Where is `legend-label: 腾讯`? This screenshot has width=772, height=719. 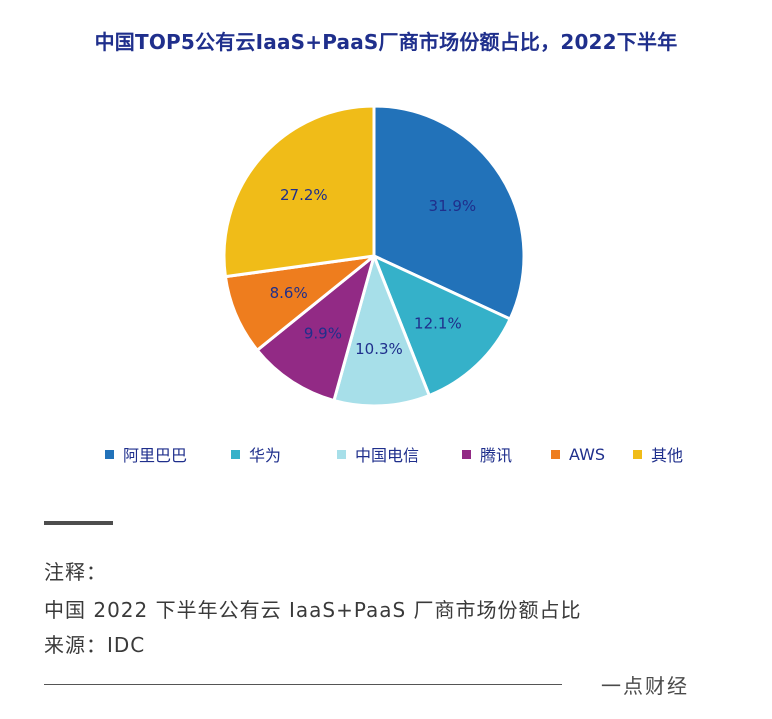 legend-label: 腾讯 is located at coordinates (496, 455).